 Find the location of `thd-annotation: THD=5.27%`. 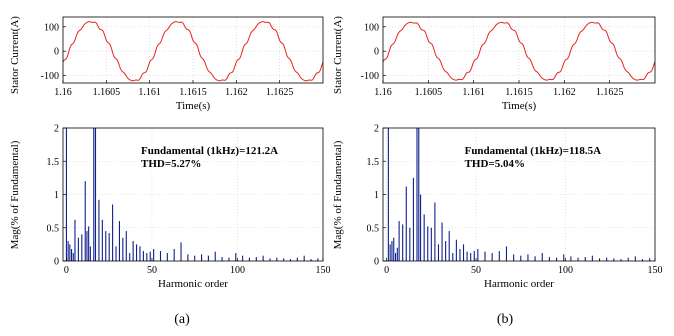

thd-annotation: THD=5.27% is located at coordinates (171, 164).